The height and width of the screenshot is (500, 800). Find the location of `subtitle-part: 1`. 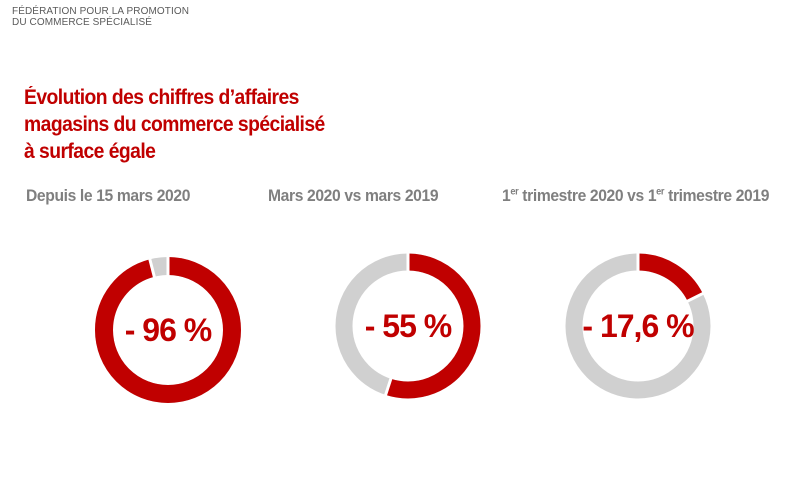

subtitle-part: 1 is located at coordinates (506, 195).